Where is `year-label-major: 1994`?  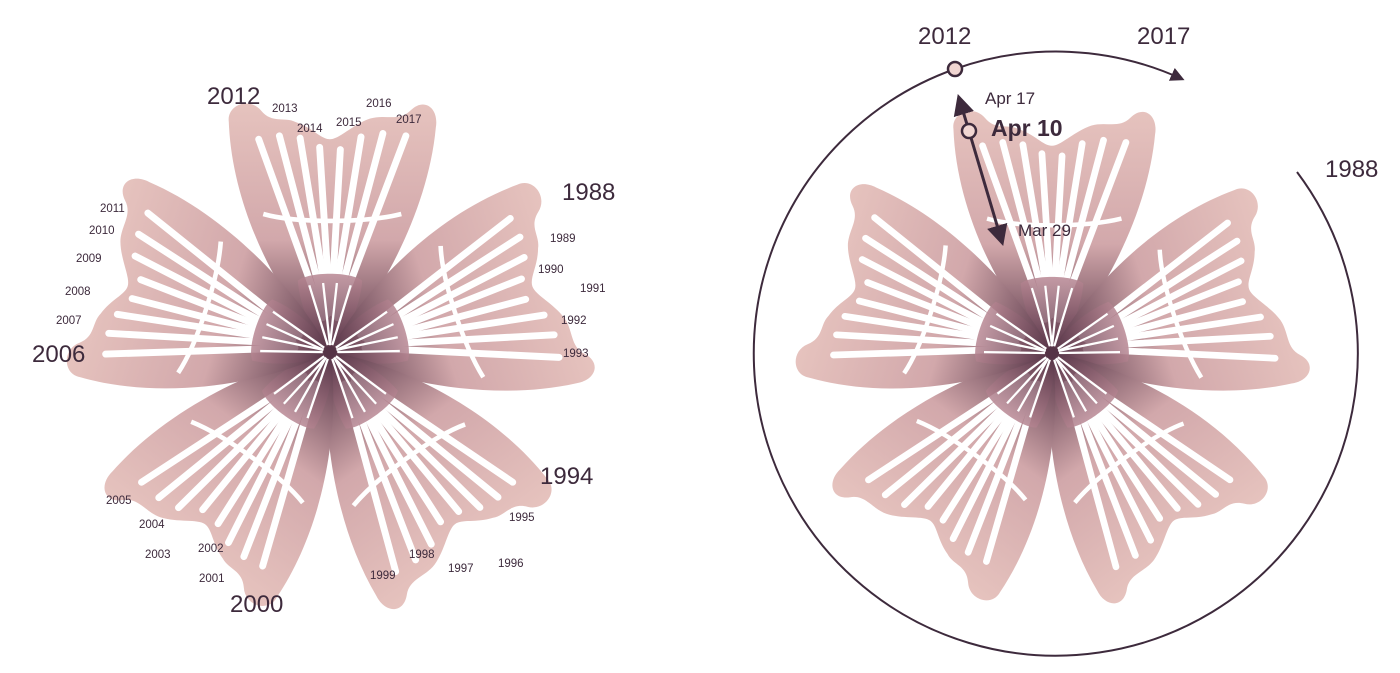 year-label-major: 1994 is located at coordinates (566, 476).